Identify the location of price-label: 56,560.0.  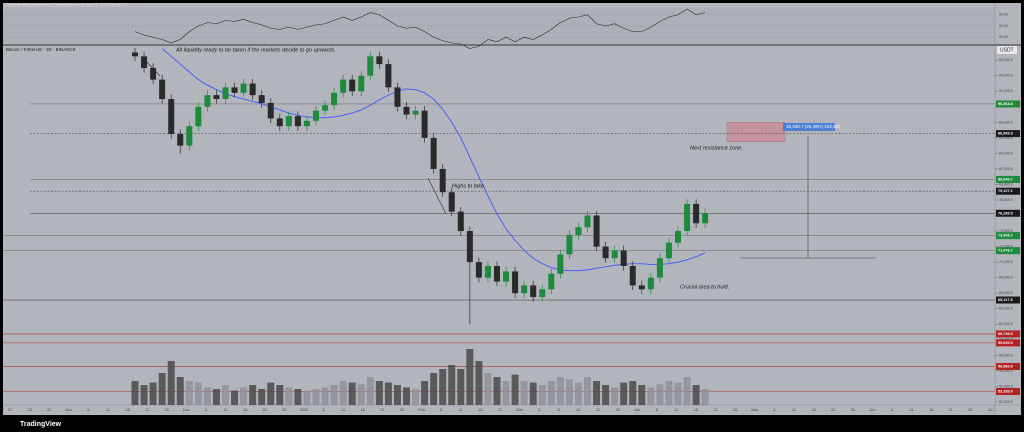
(1005, 366).